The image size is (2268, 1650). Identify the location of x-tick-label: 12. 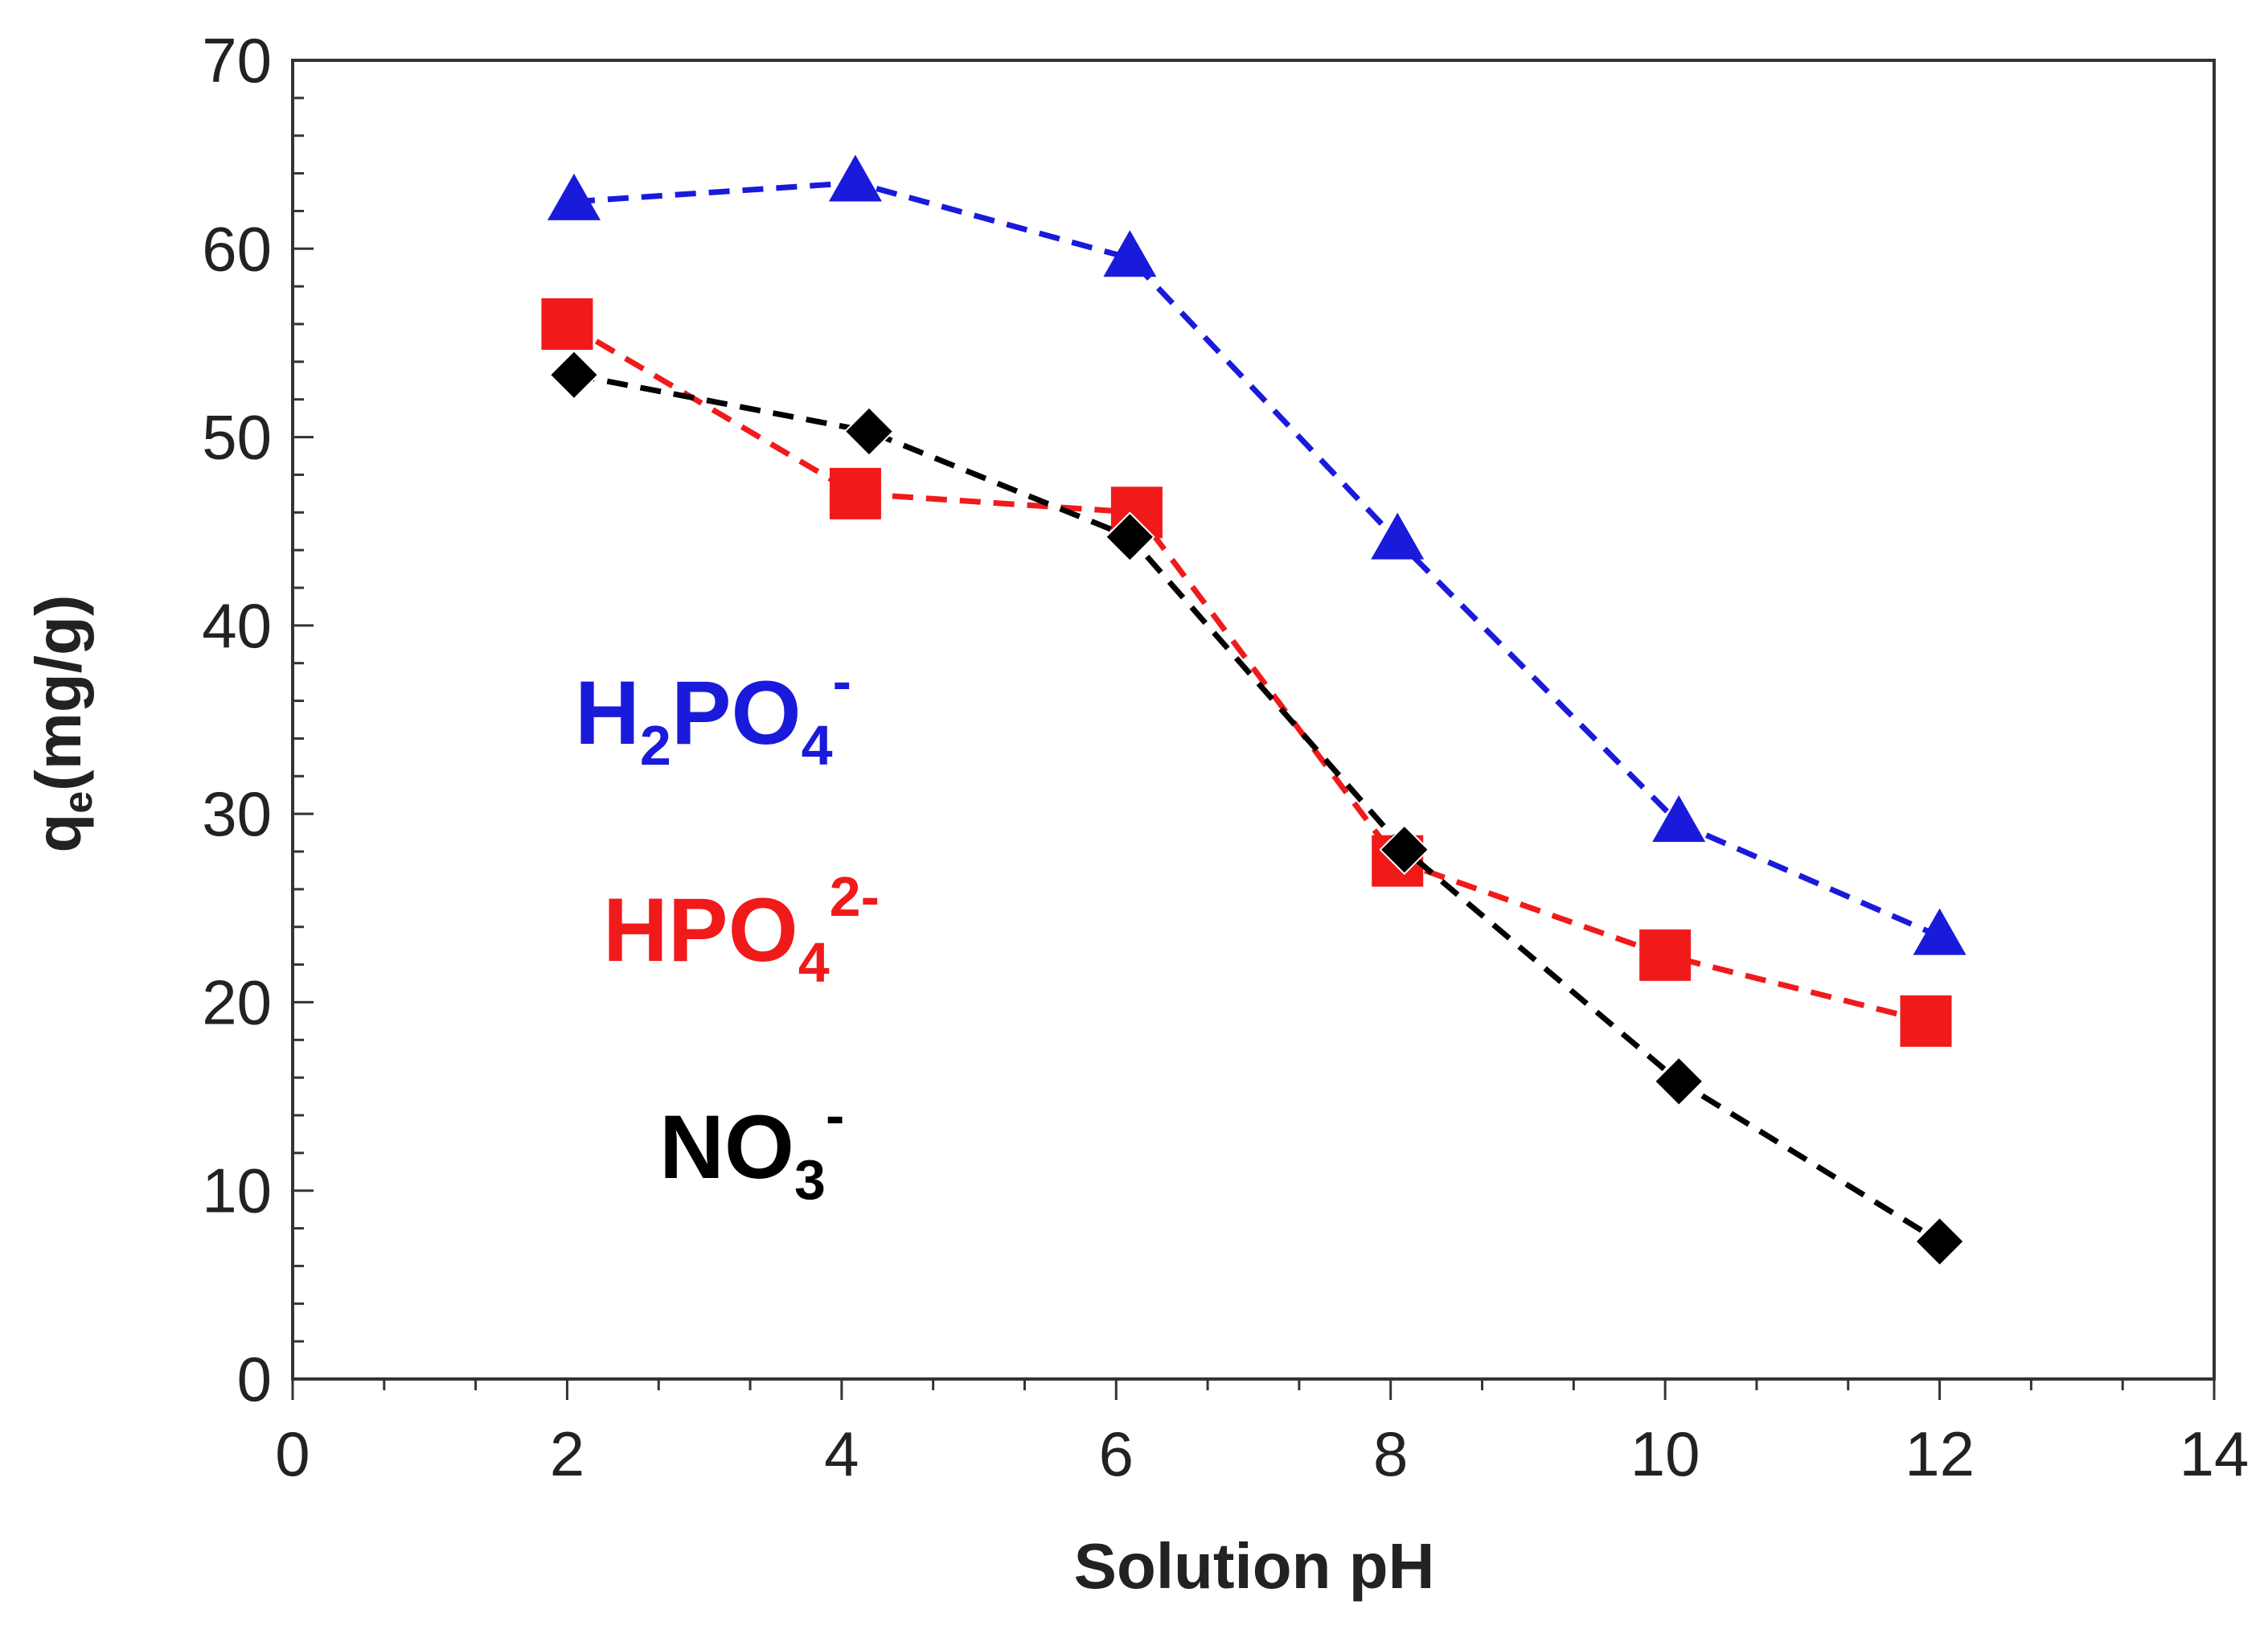
(1940, 1453).